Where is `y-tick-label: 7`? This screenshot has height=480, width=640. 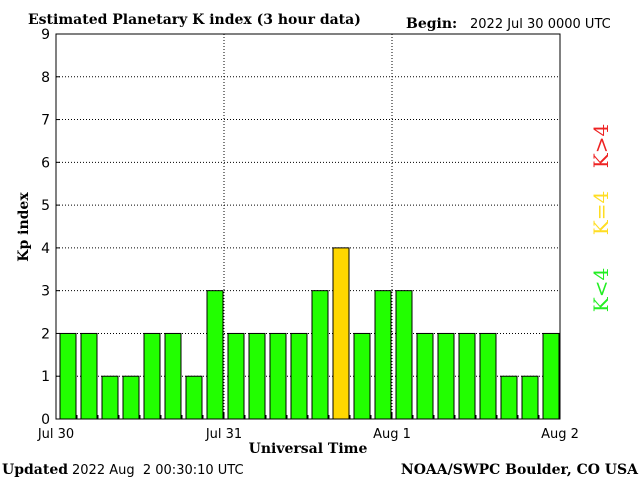 y-tick-label: 7 is located at coordinates (45, 121).